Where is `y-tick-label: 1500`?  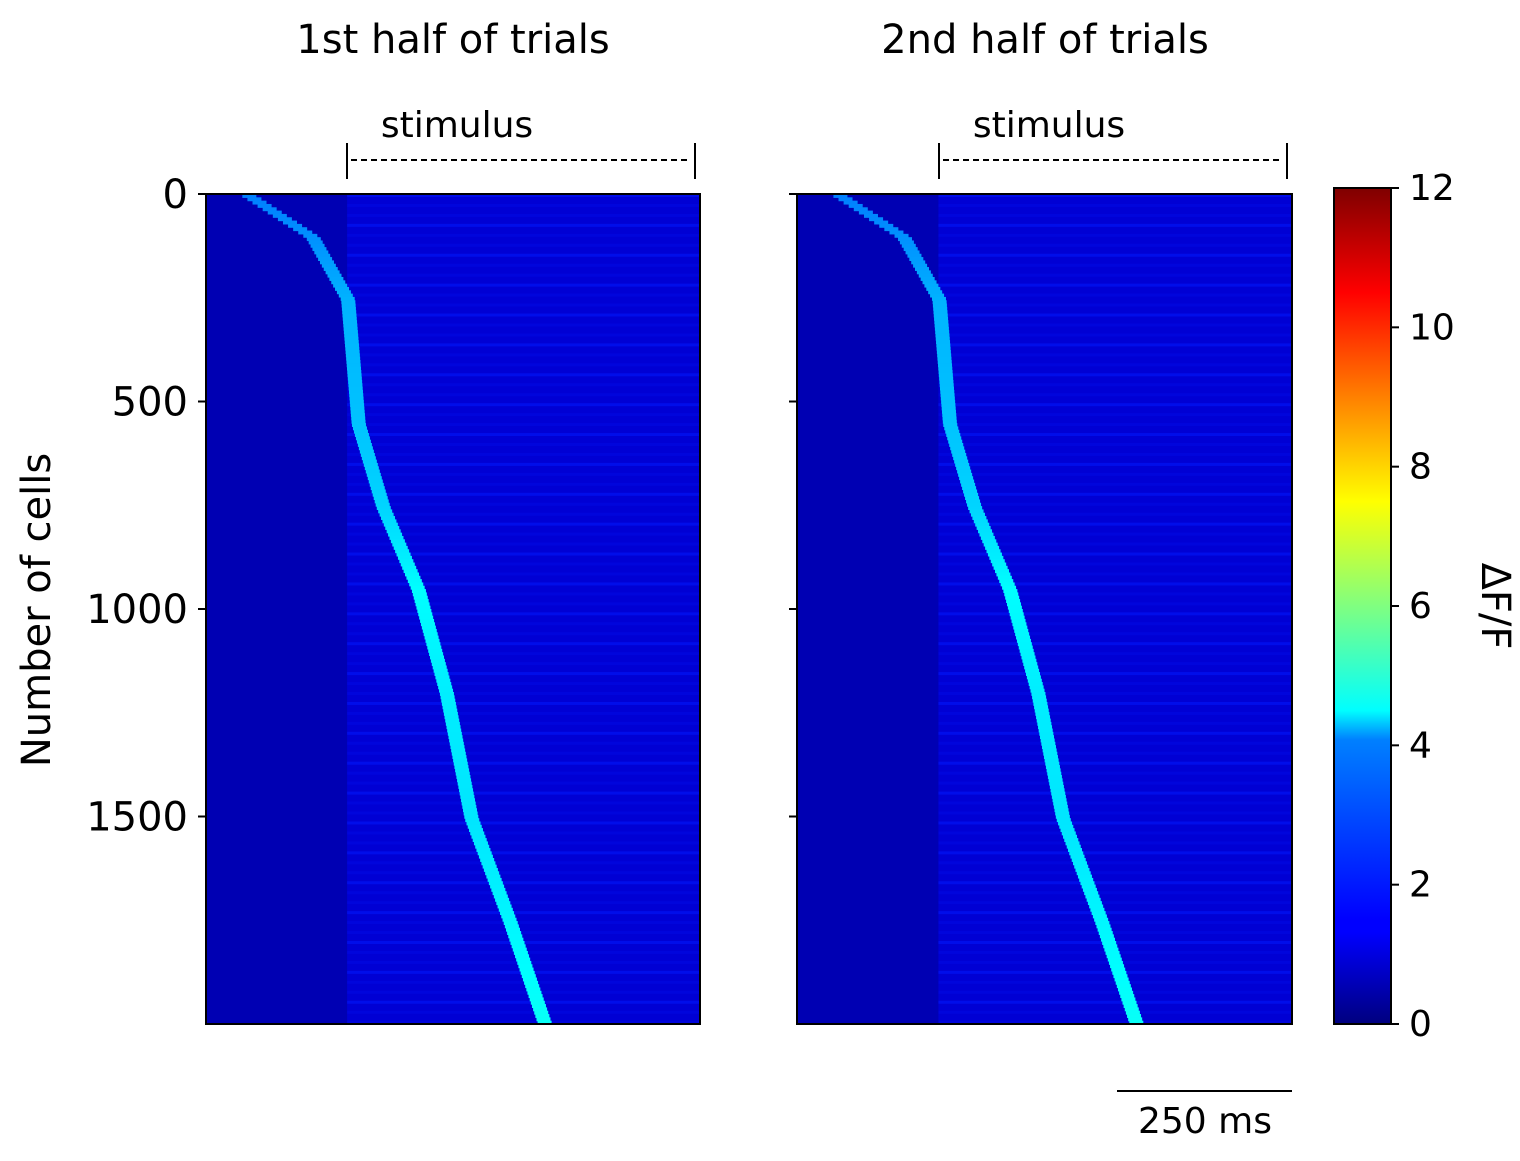 y-tick-label: 1500 is located at coordinates (137, 818).